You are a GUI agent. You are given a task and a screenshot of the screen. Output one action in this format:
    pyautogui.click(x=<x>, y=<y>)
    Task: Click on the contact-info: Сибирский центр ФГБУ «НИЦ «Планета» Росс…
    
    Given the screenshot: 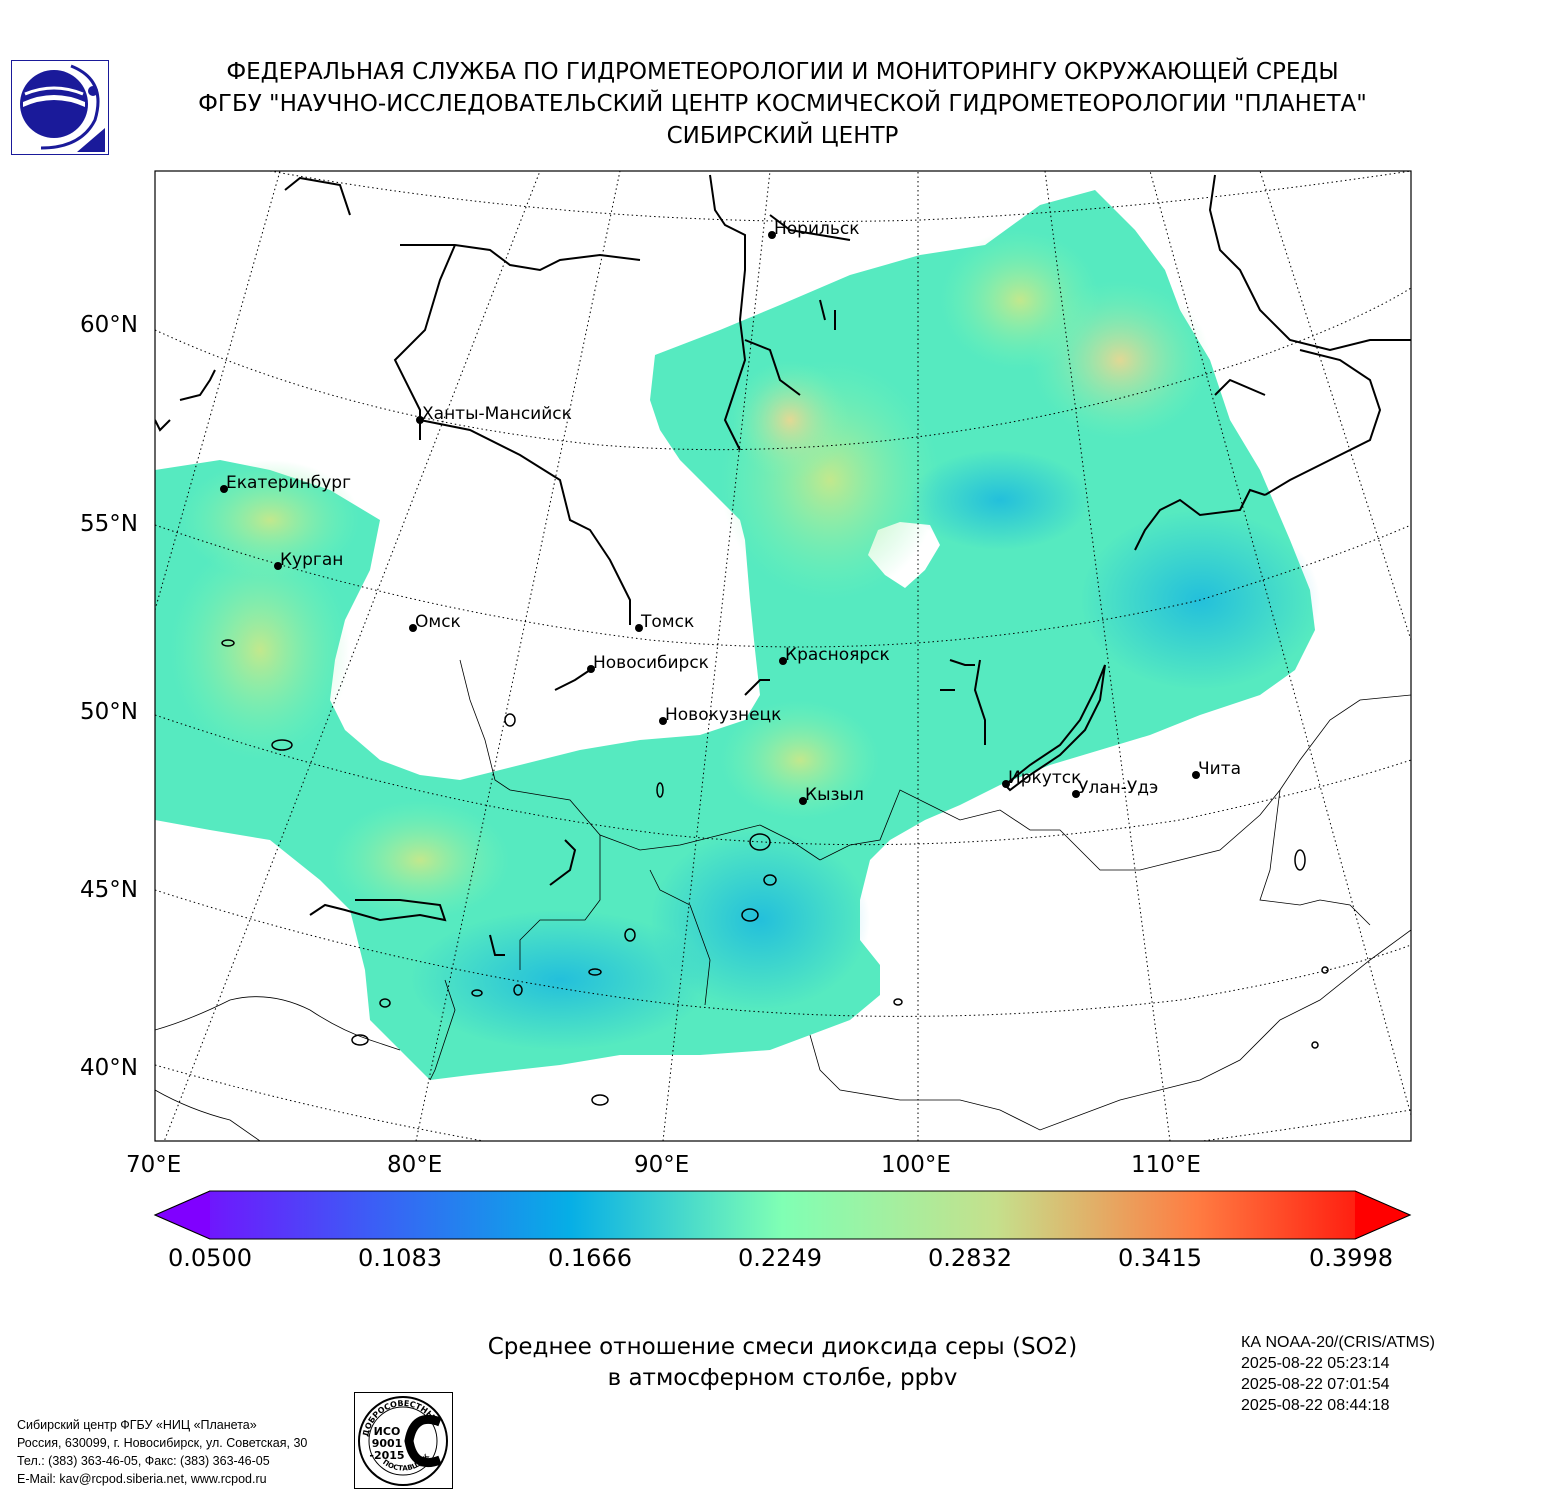 What is the action you would take?
    pyautogui.click(x=162, y=1452)
    